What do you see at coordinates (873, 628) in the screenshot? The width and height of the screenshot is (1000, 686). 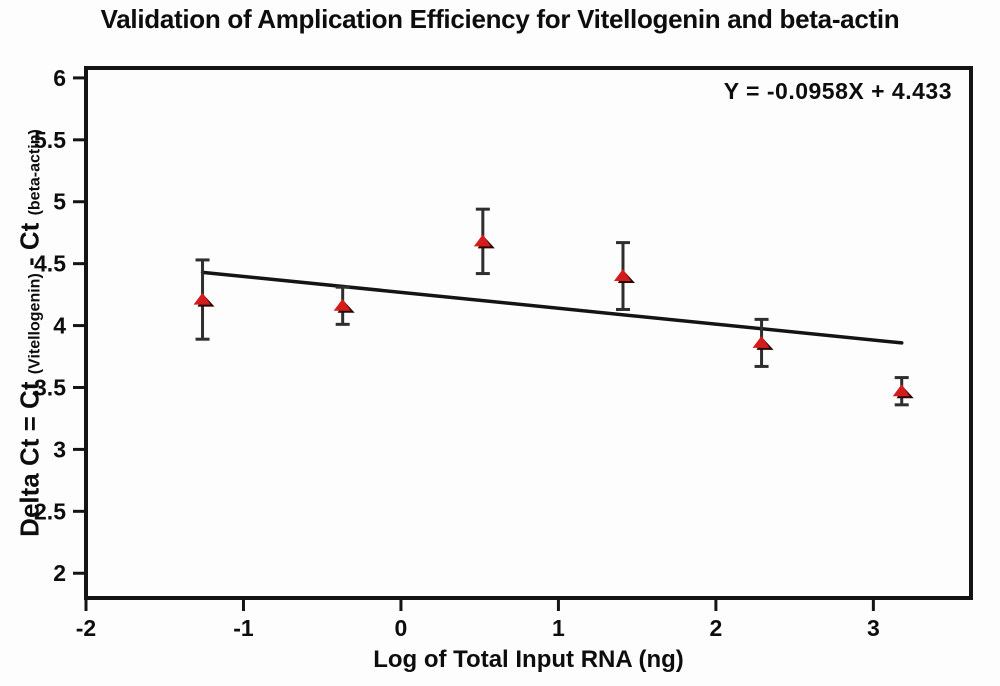 I see `x-tick-label: 3` at bounding box center [873, 628].